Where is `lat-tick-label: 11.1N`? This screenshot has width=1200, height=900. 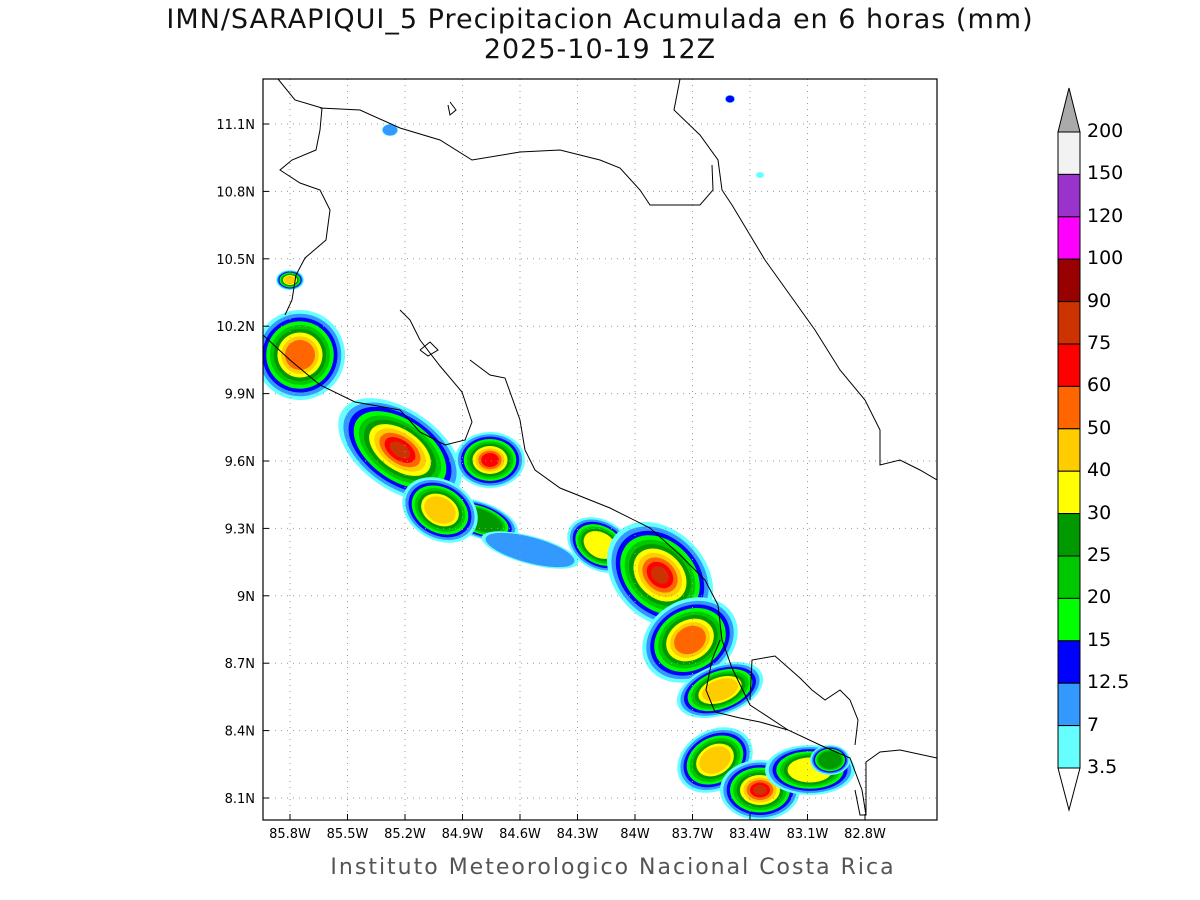
lat-tick-label: 11.1N is located at coordinates (235, 125).